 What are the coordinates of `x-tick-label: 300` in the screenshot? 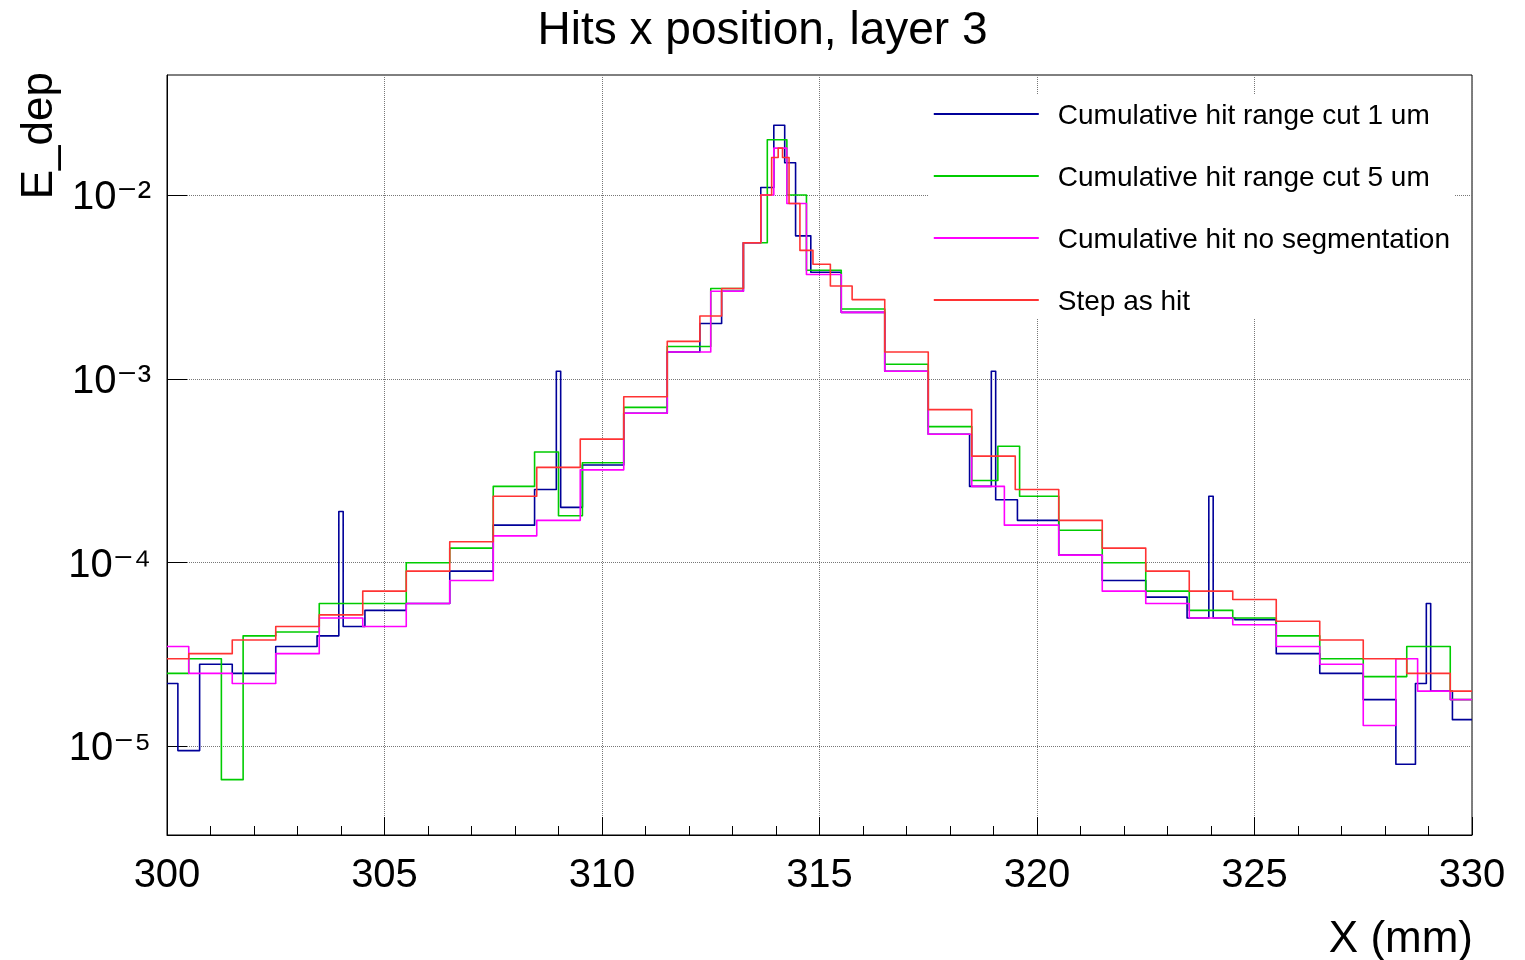 It's located at (167, 873).